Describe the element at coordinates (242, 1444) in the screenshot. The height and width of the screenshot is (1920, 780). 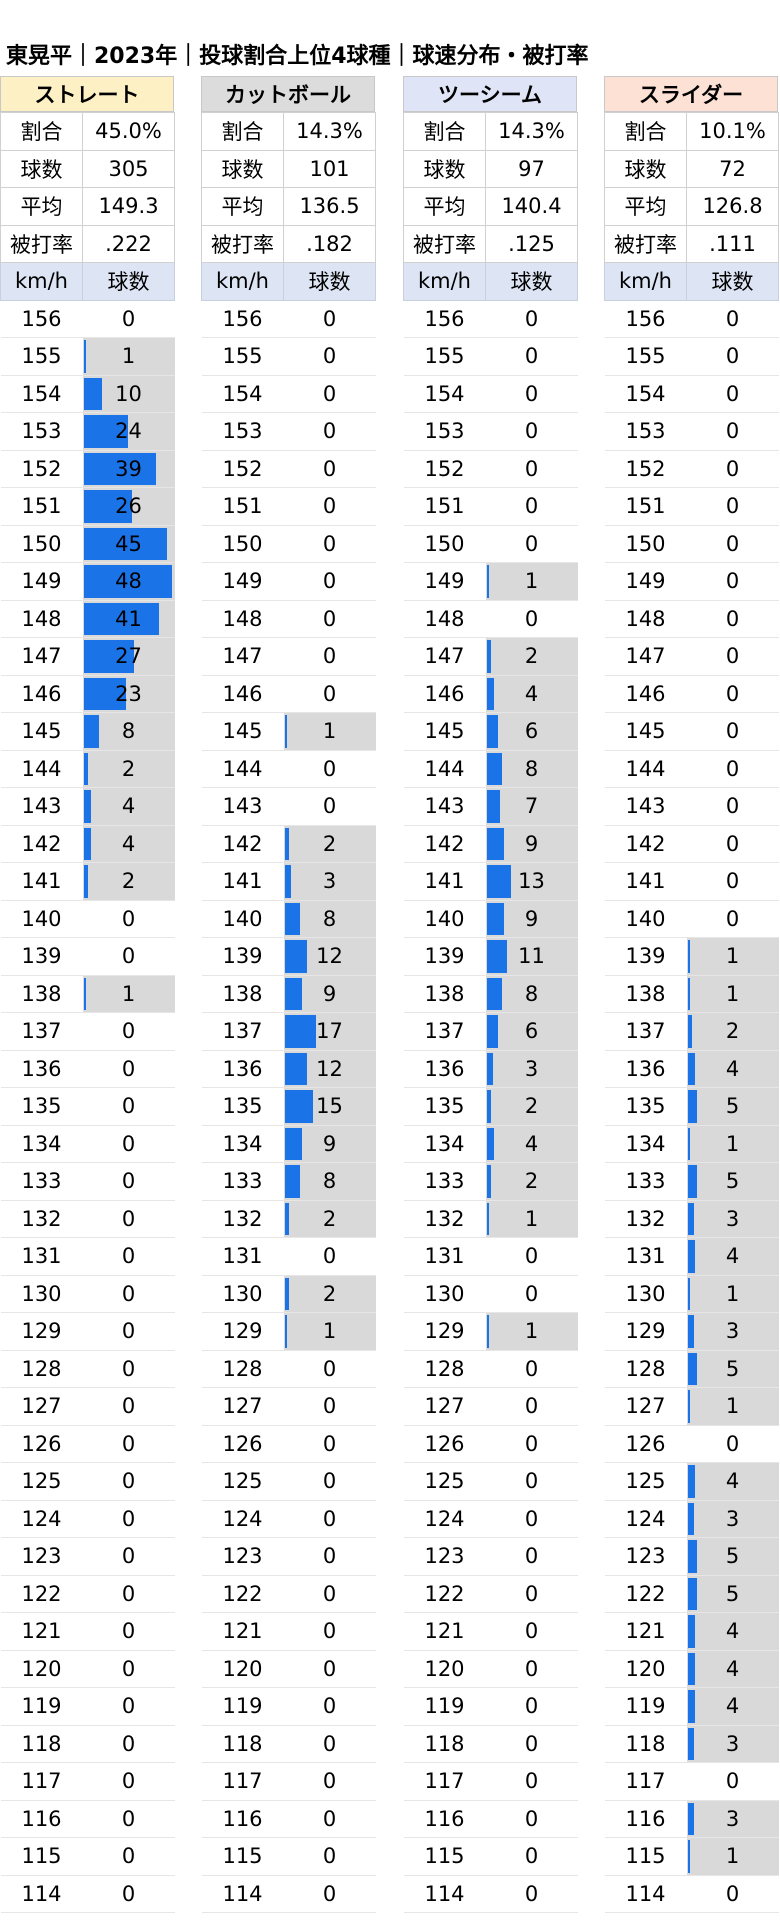
I see `speed-label: 126` at that location.